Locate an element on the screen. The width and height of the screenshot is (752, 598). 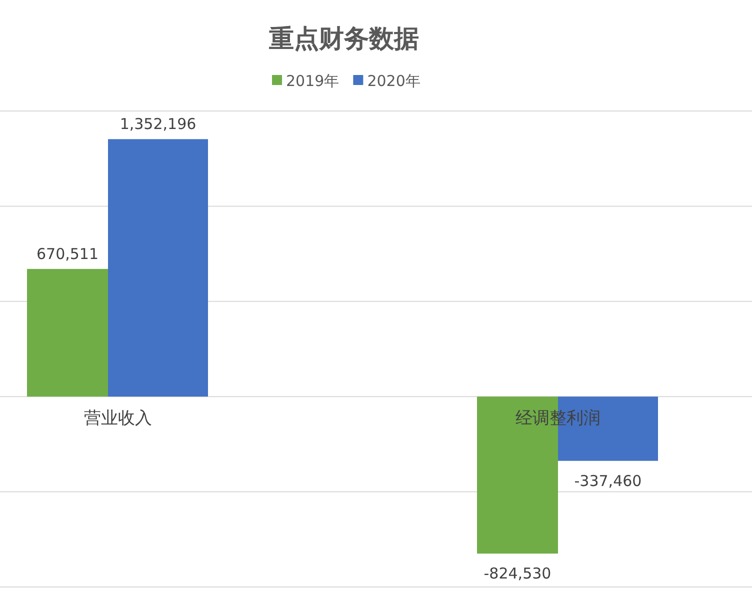
data-label: -824,530 is located at coordinates (518, 573).